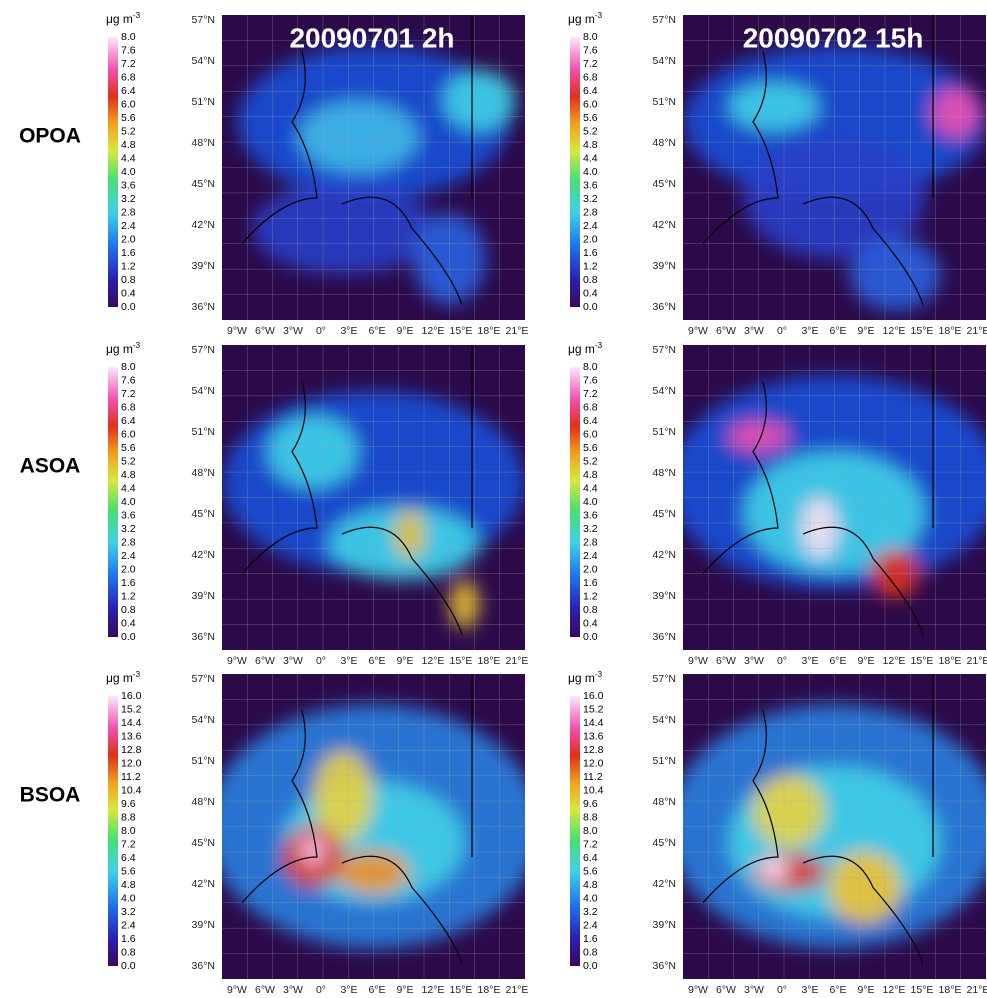 The height and width of the screenshot is (998, 987). Describe the element at coordinates (128, 212) in the screenshot. I see `colorbar-tick-label: 2.8` at that location.